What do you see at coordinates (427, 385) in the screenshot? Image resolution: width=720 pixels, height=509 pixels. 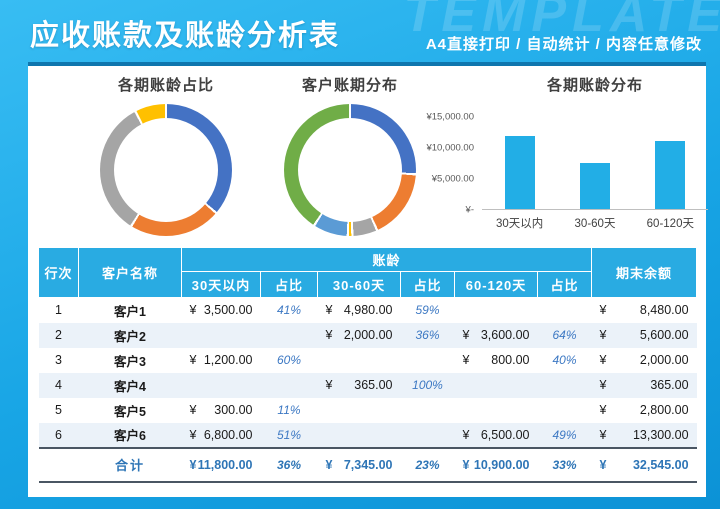 I see `percent-cell: 100%` at bounding box center [427, 385].